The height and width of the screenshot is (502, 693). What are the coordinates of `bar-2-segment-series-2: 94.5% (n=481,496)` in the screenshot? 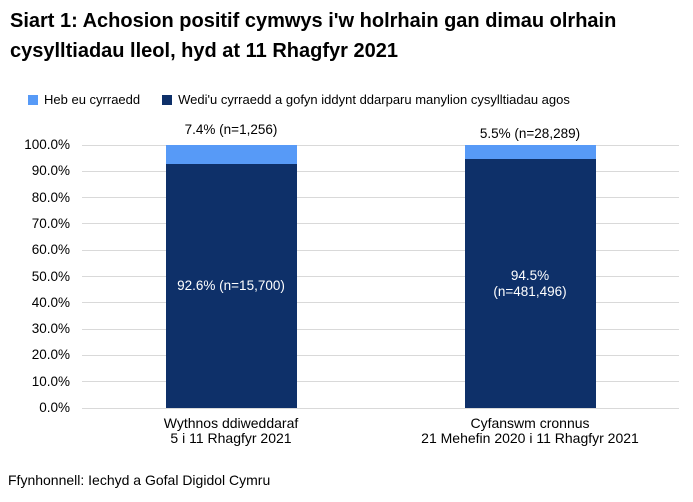 It's located at (530, 283).